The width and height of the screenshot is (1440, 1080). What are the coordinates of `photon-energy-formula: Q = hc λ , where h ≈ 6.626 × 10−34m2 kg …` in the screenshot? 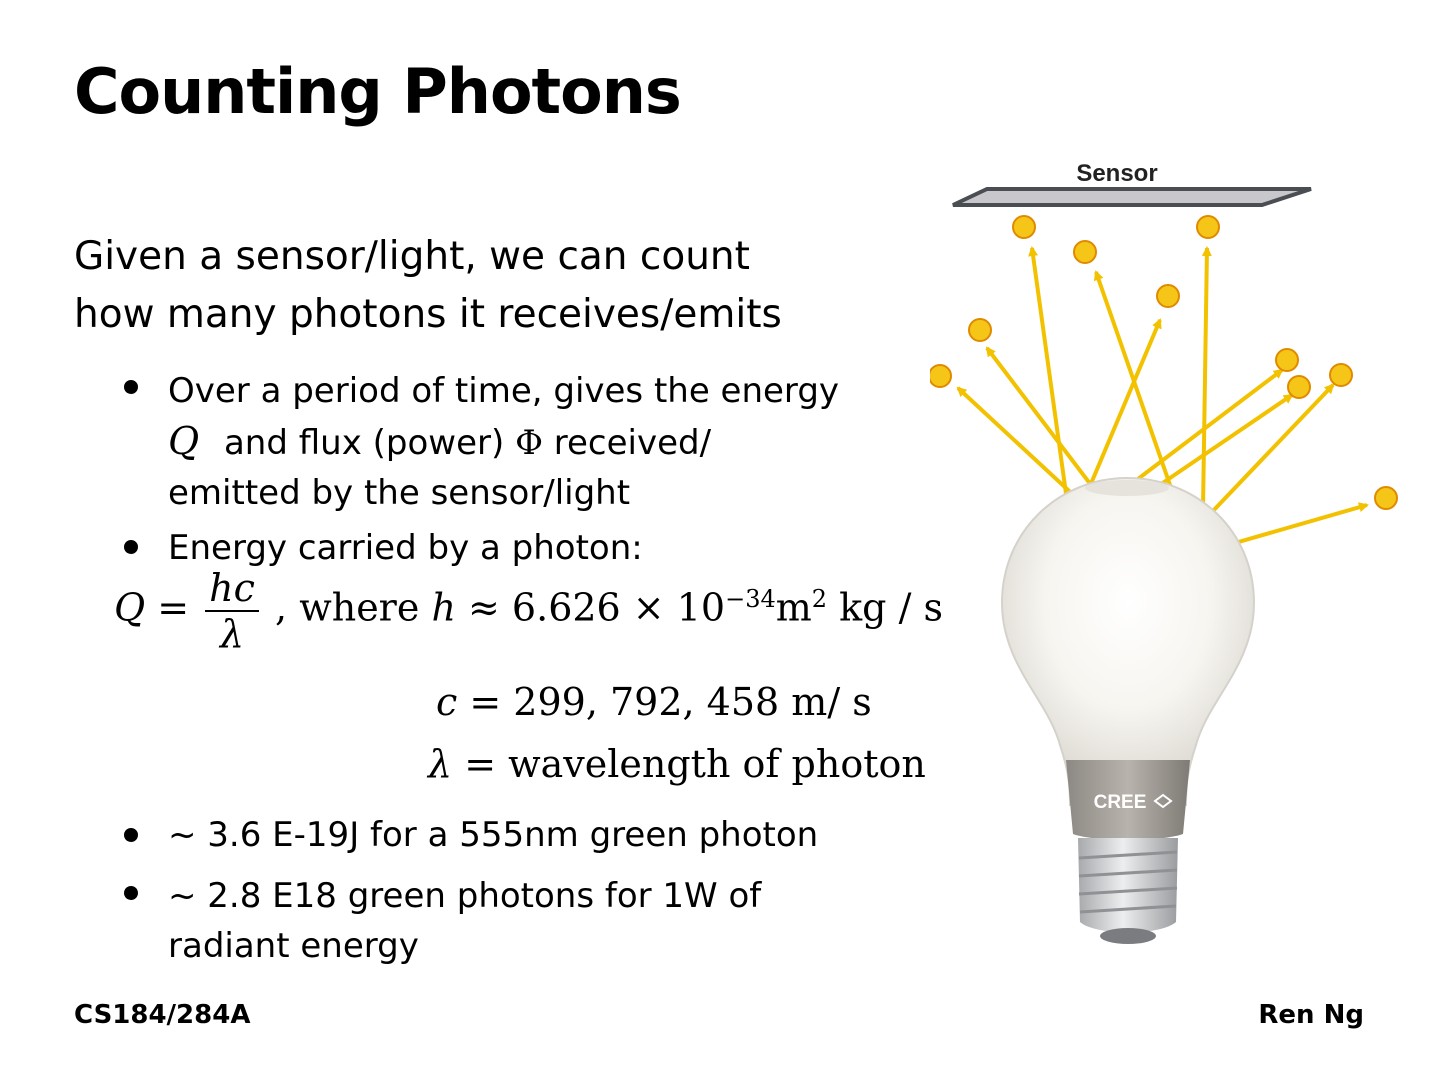 It's located at (528, 611).